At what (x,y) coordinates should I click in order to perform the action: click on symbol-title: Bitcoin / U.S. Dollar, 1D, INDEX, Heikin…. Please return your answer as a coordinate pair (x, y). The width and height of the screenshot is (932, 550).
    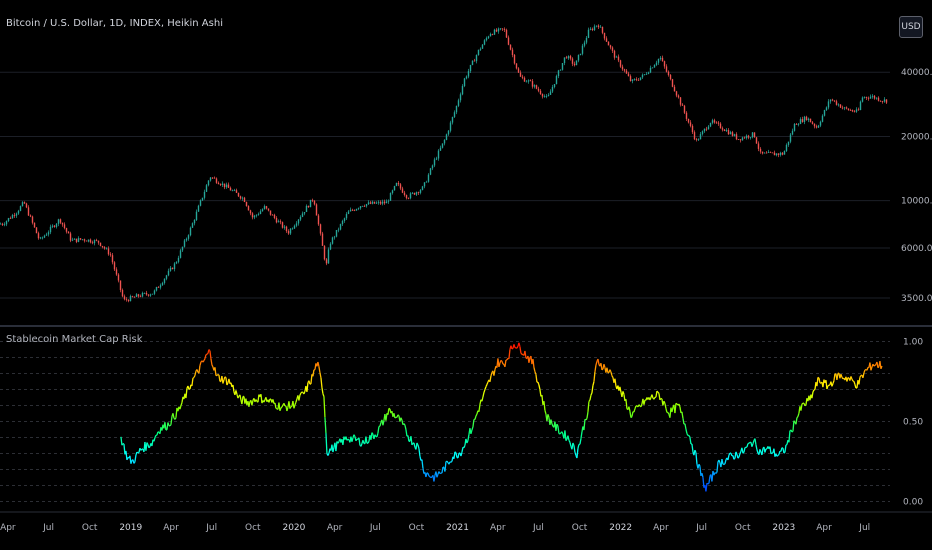
    Looking at the image, I should click on (114, 23).